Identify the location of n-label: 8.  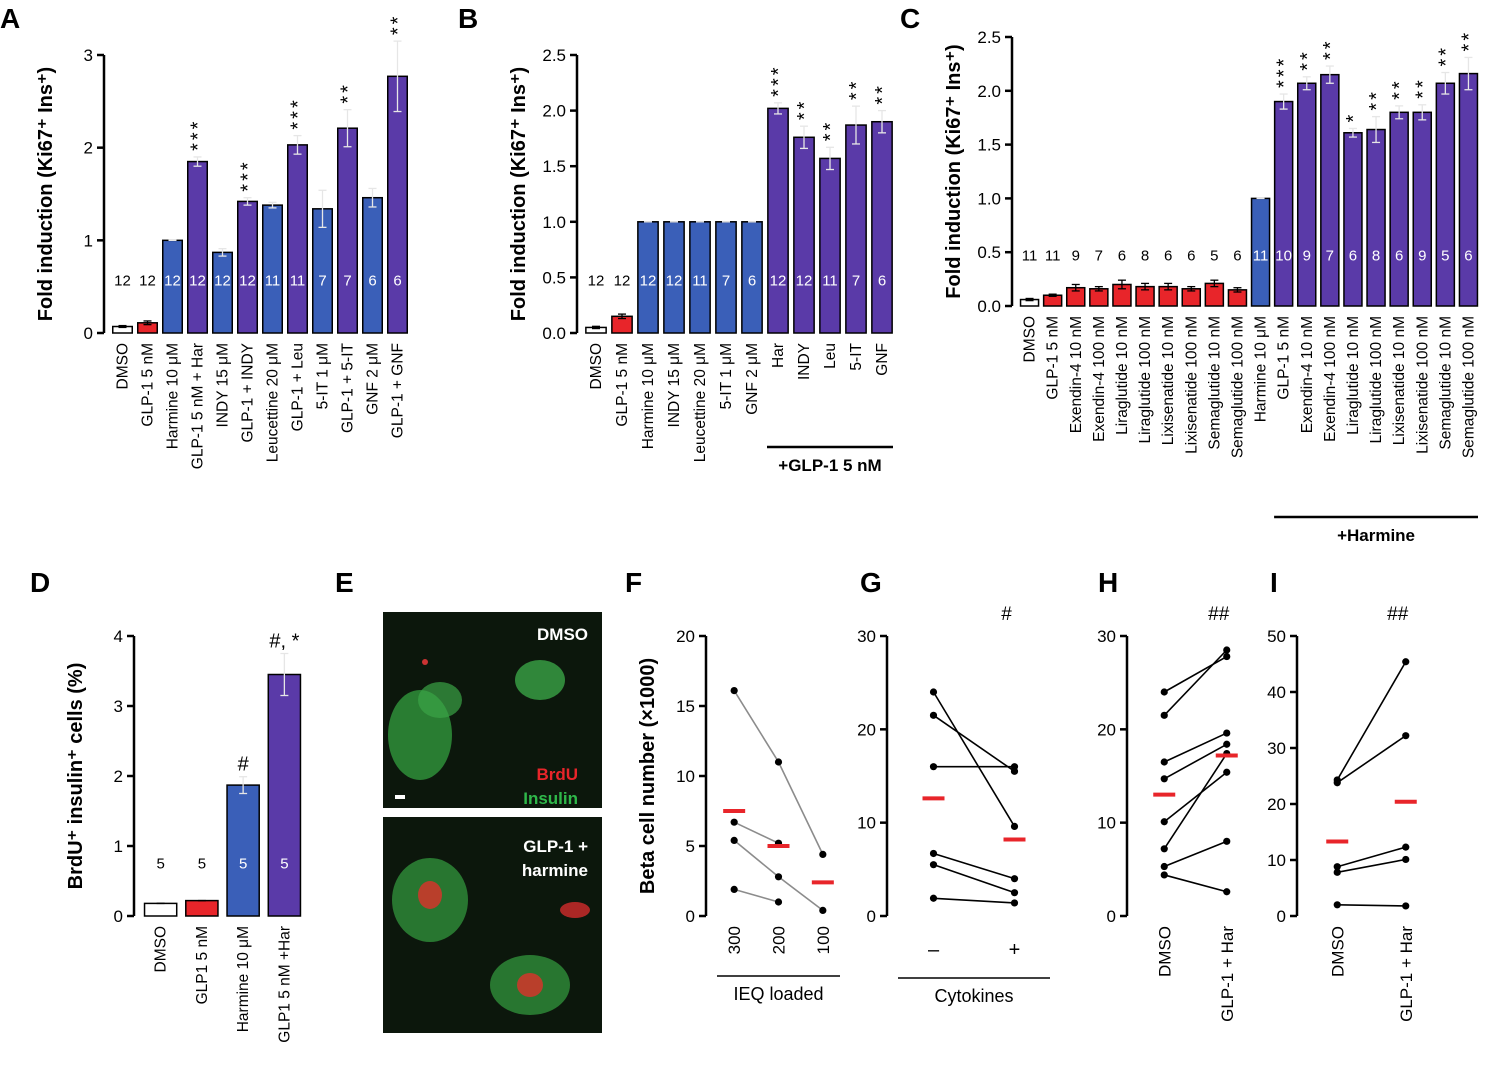
(1145, 255).